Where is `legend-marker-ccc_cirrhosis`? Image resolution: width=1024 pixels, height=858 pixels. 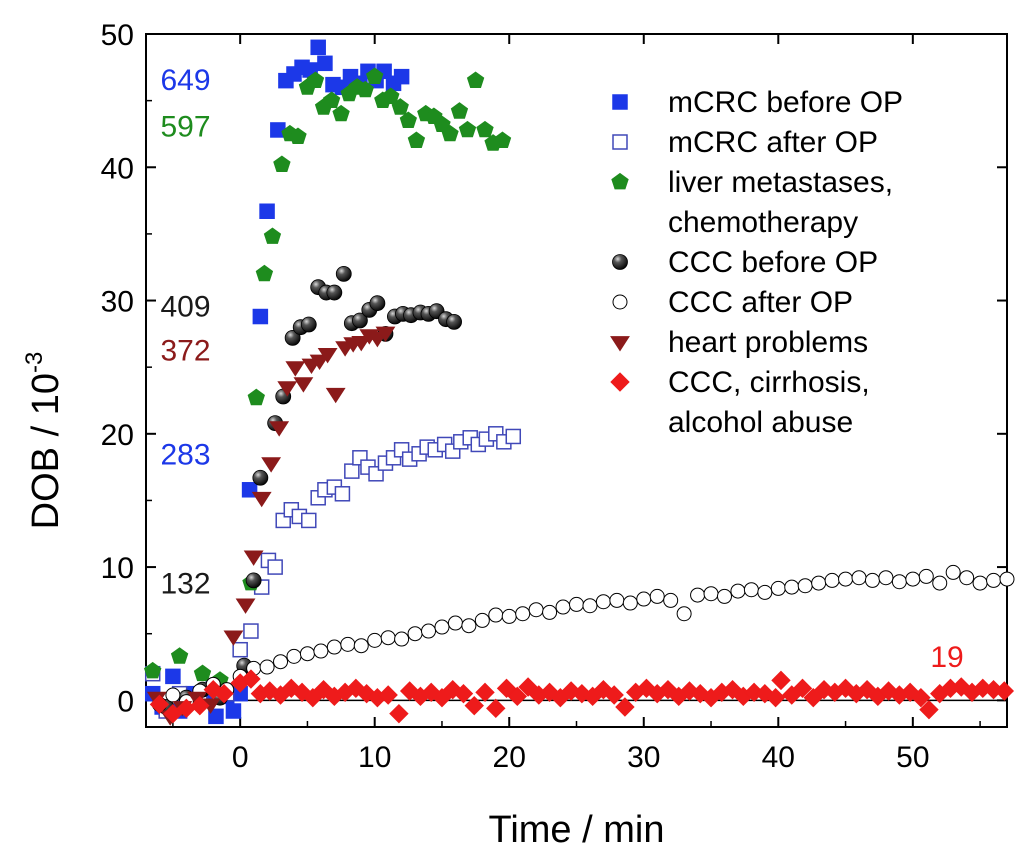
legend-marker-ccc_cirrhosis is located at coordinates (620, 382).